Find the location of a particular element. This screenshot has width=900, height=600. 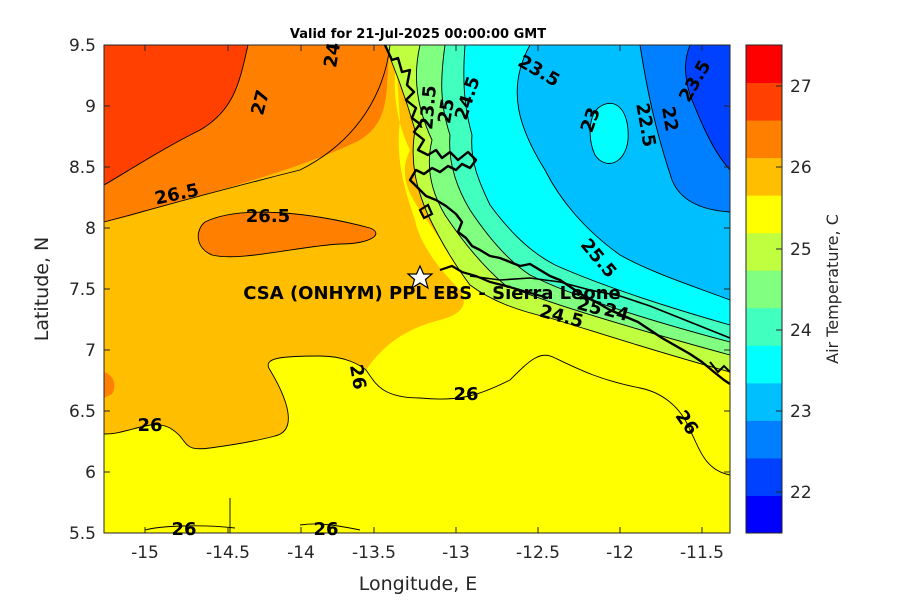

x-tick-label: -13.5 is located at coordinates (374, 553).